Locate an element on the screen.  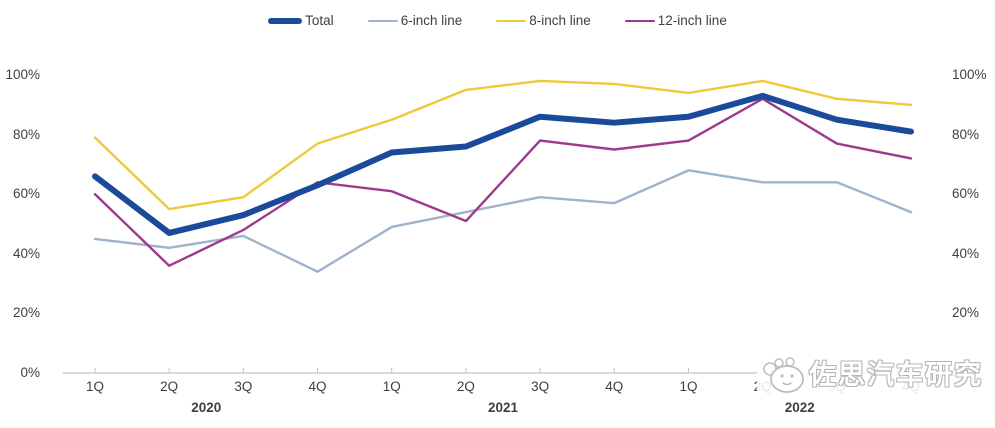
legend-item-6-inch-line: 6-inch line is located at coordinates (415, 20).